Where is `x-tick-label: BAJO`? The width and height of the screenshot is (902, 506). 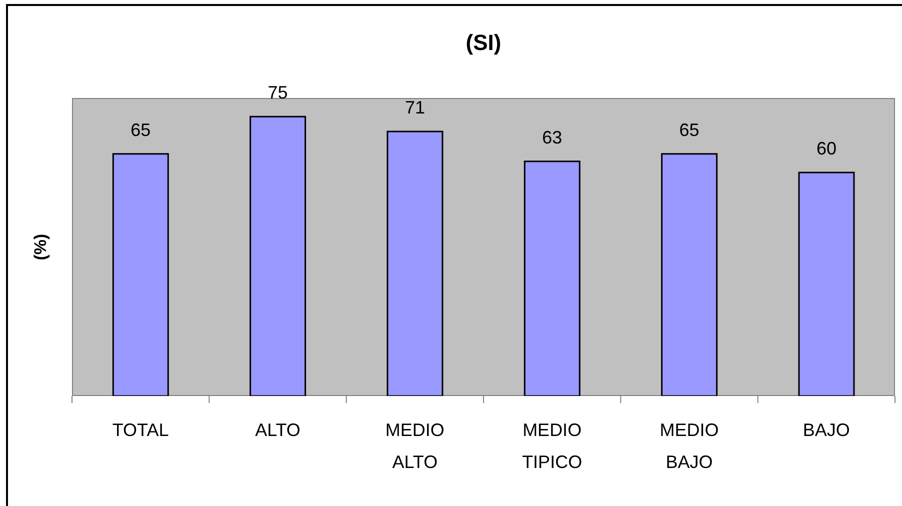
x-tick-label: BAJO is located at coordinates (826, 430).